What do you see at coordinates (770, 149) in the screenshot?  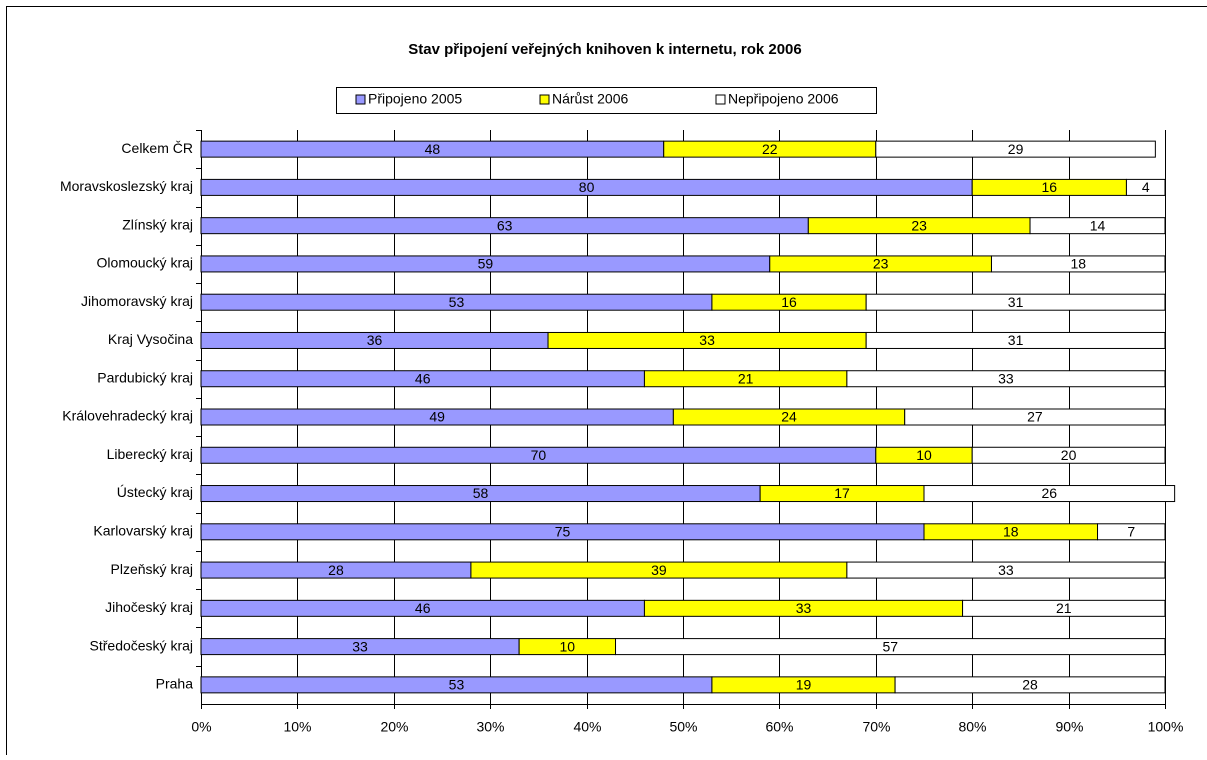 I see `data-label: 22` at bounding box center [770, 149].